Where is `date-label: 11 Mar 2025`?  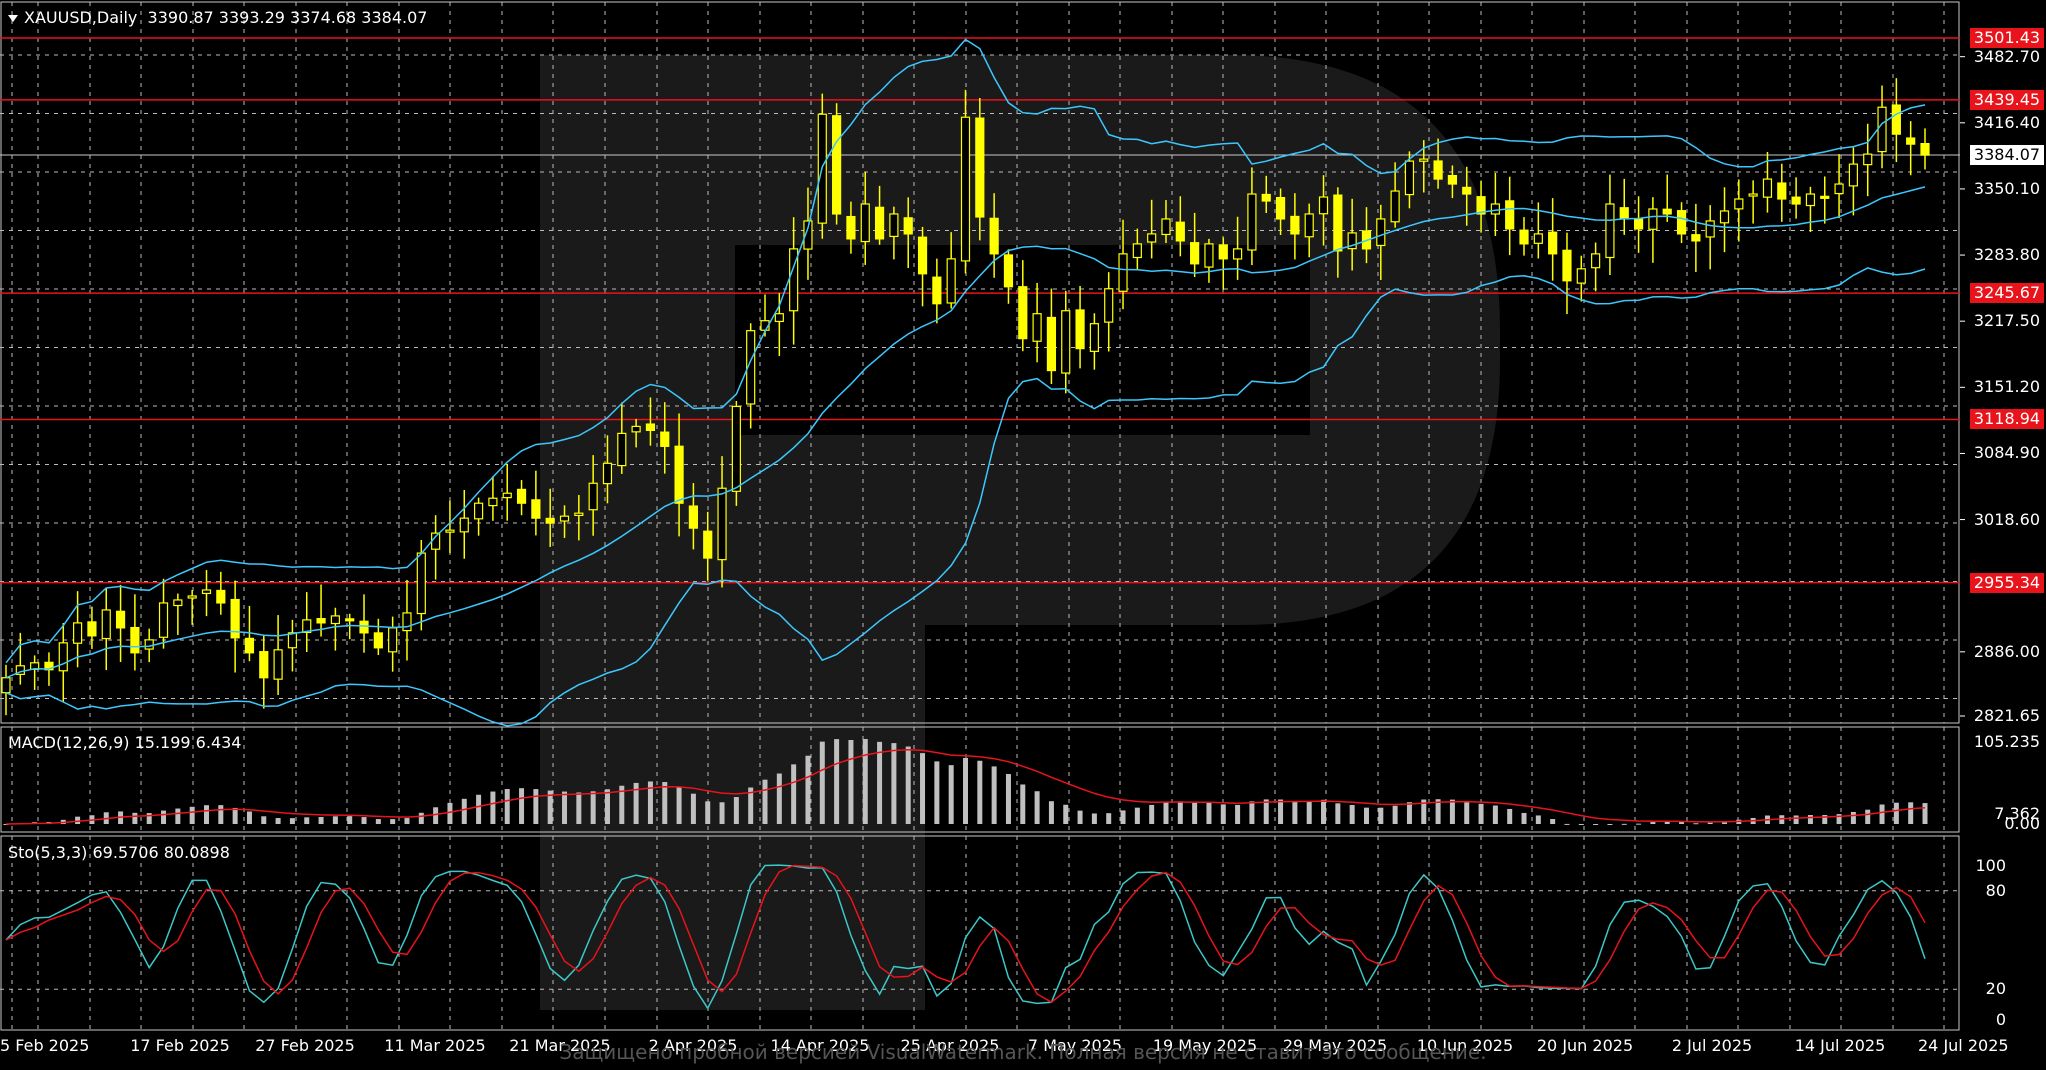
date-label: 11 Mar 2025 is located at coordinates (435, 1045).